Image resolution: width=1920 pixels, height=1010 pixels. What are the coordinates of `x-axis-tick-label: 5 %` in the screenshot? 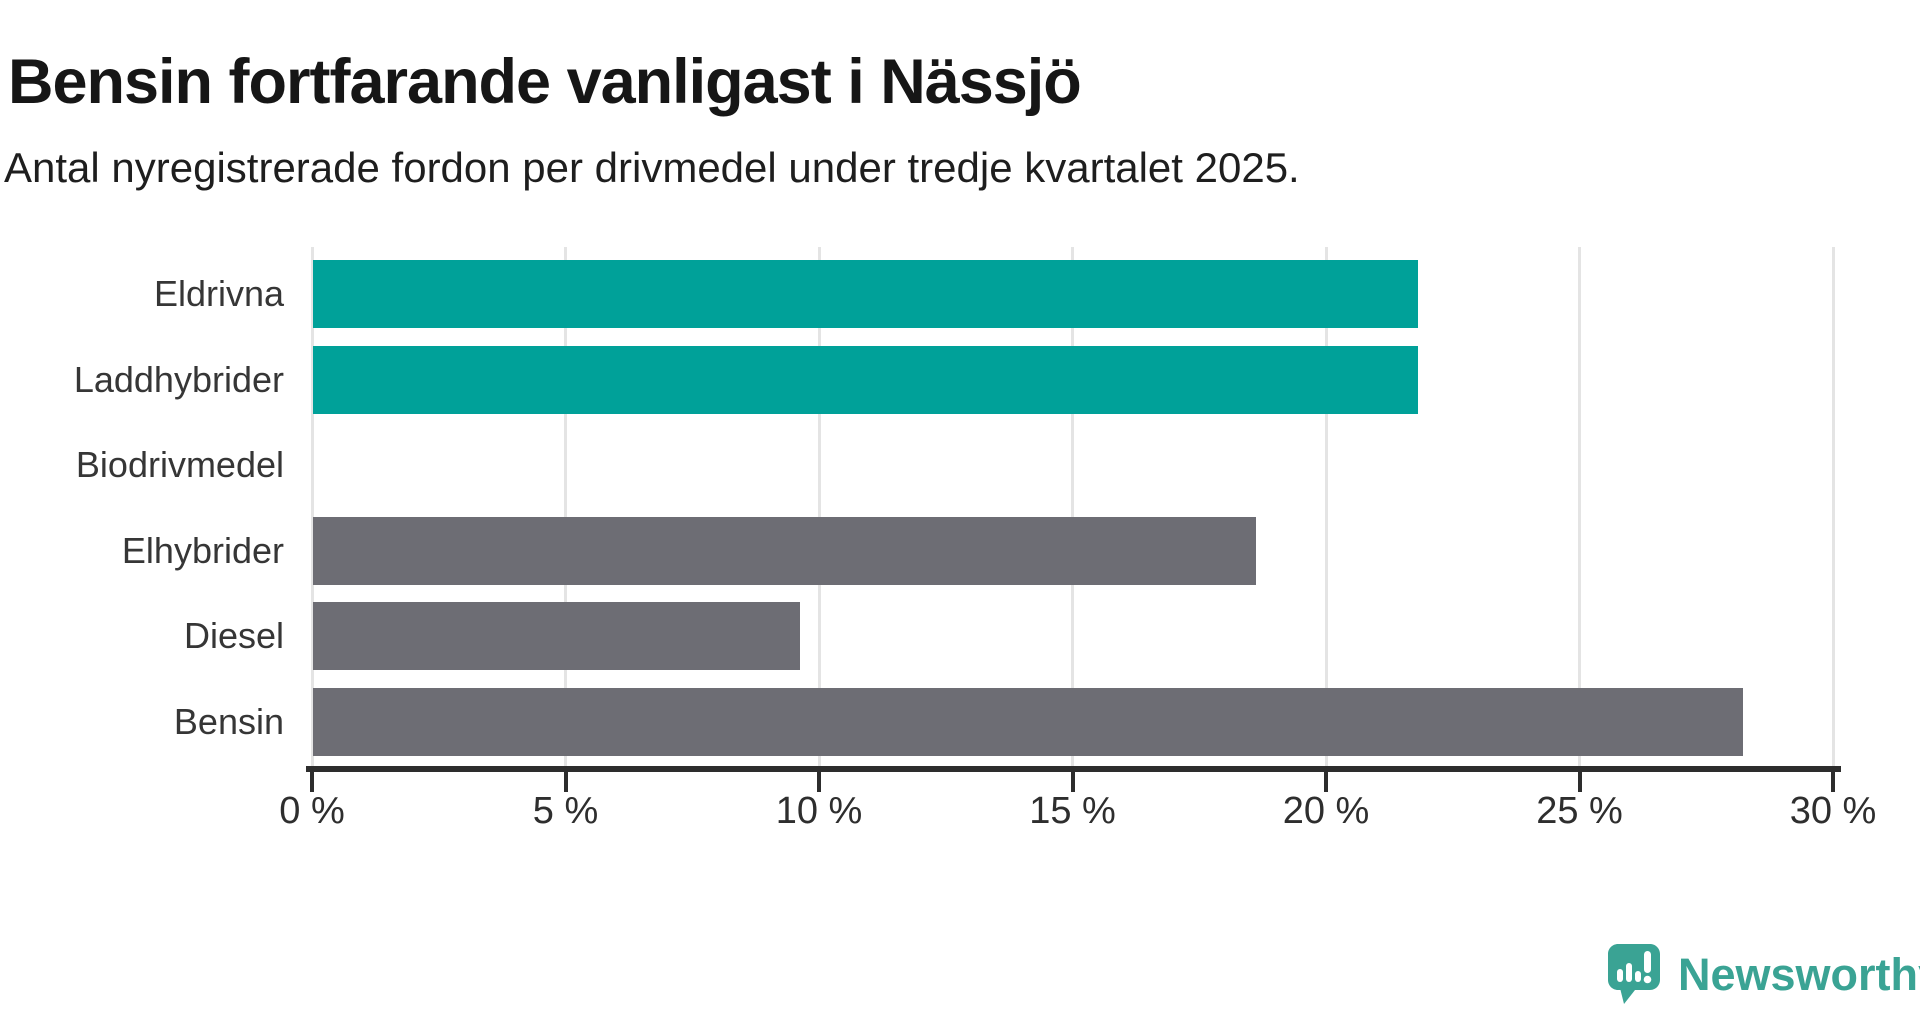 It's located at (565, 811).